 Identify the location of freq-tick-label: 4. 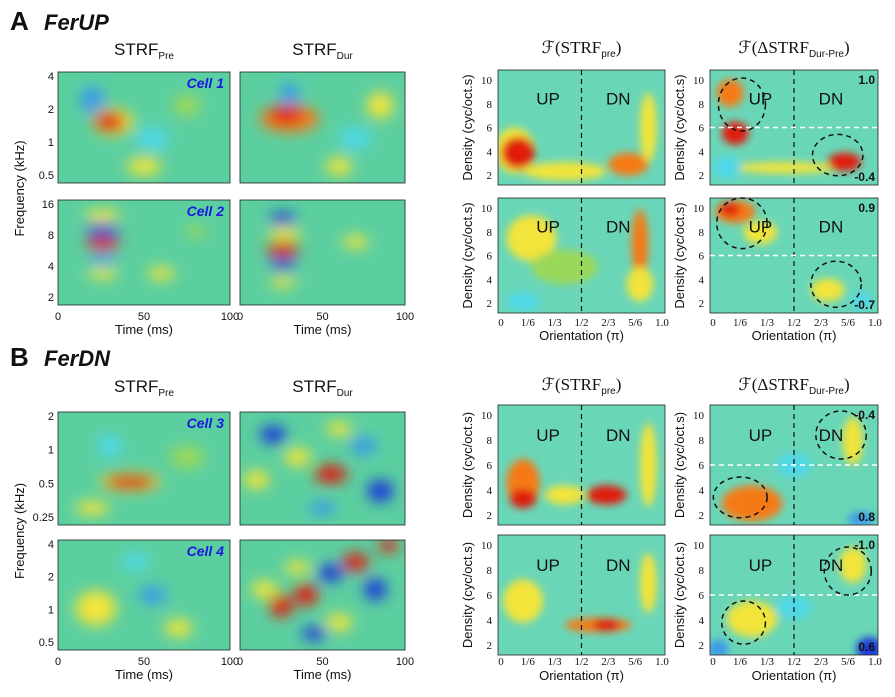
(51, 545).